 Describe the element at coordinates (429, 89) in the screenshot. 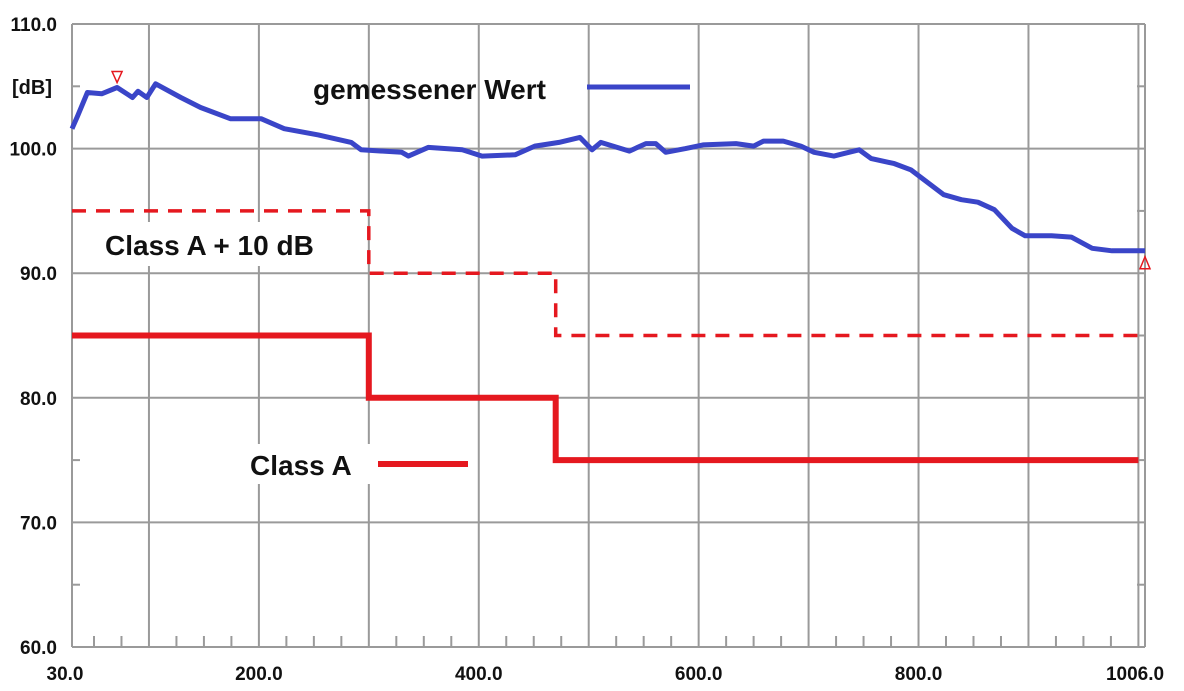

I see `legend-label-measured: gemessener Wert` at that location.